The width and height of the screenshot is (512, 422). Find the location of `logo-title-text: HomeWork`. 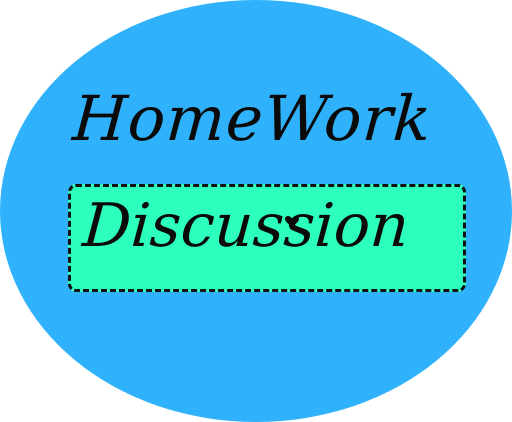

logo-title-text: HomeWork is located at coordinates (252, 118).